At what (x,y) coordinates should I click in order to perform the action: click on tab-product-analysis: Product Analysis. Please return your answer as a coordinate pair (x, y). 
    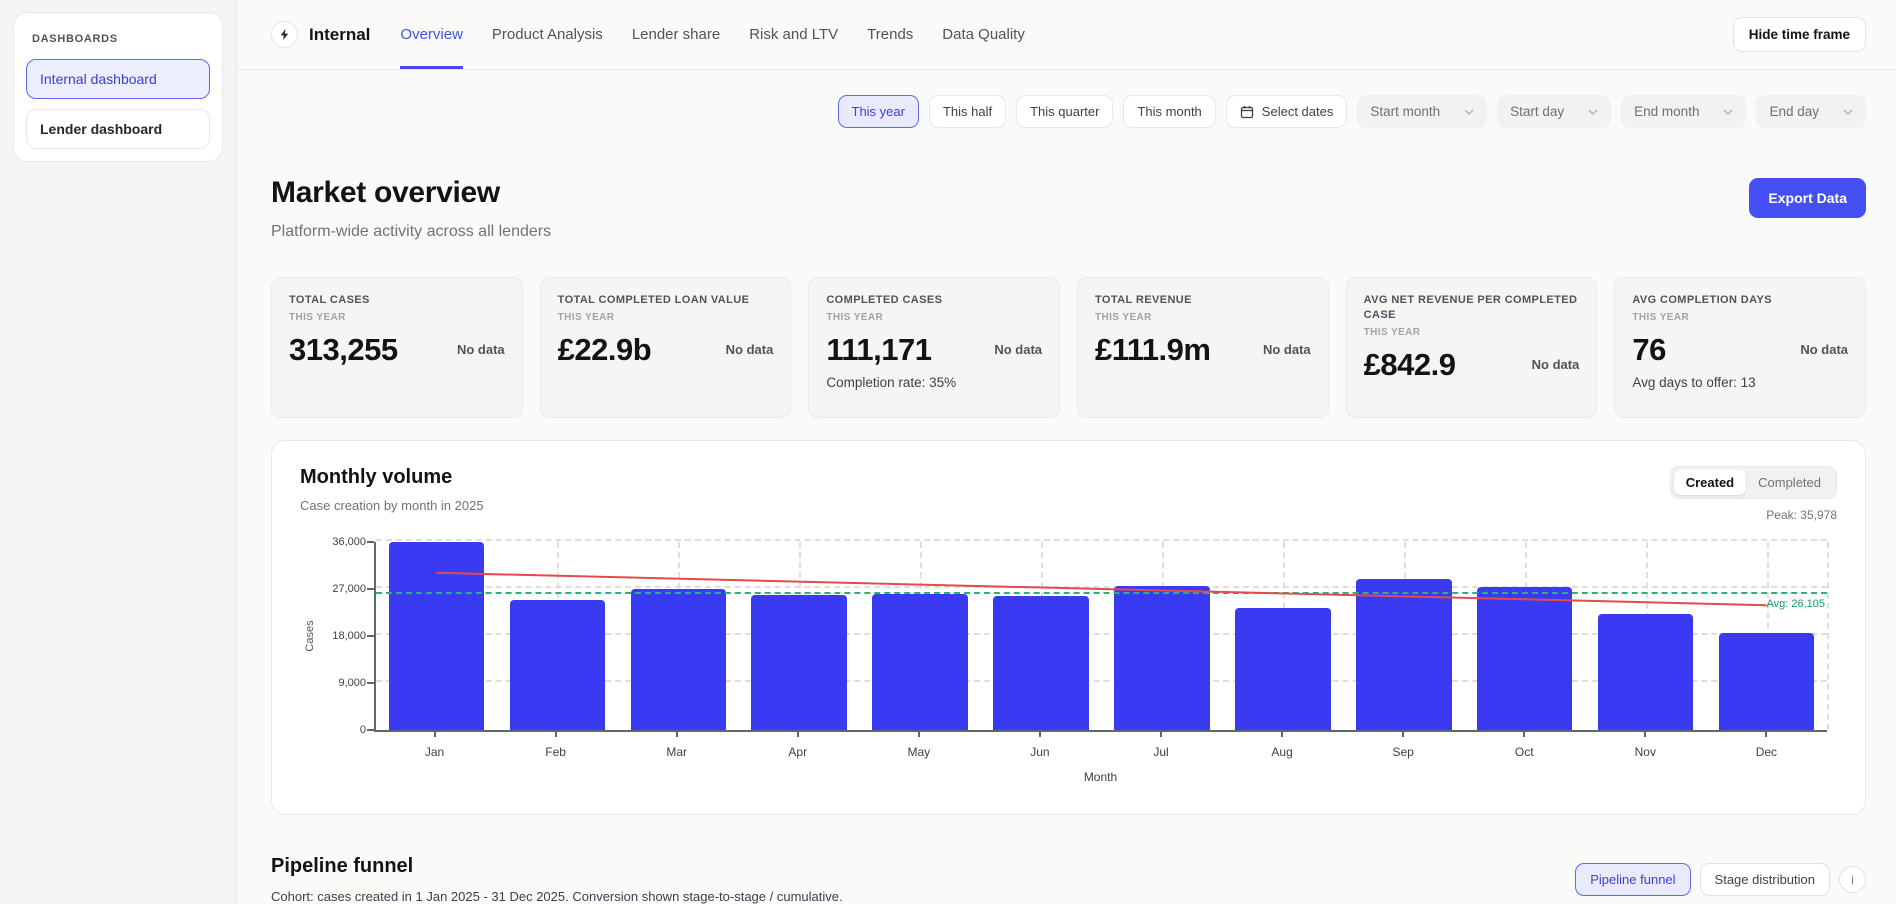
    Looking at the image, I should click on (547, 34).